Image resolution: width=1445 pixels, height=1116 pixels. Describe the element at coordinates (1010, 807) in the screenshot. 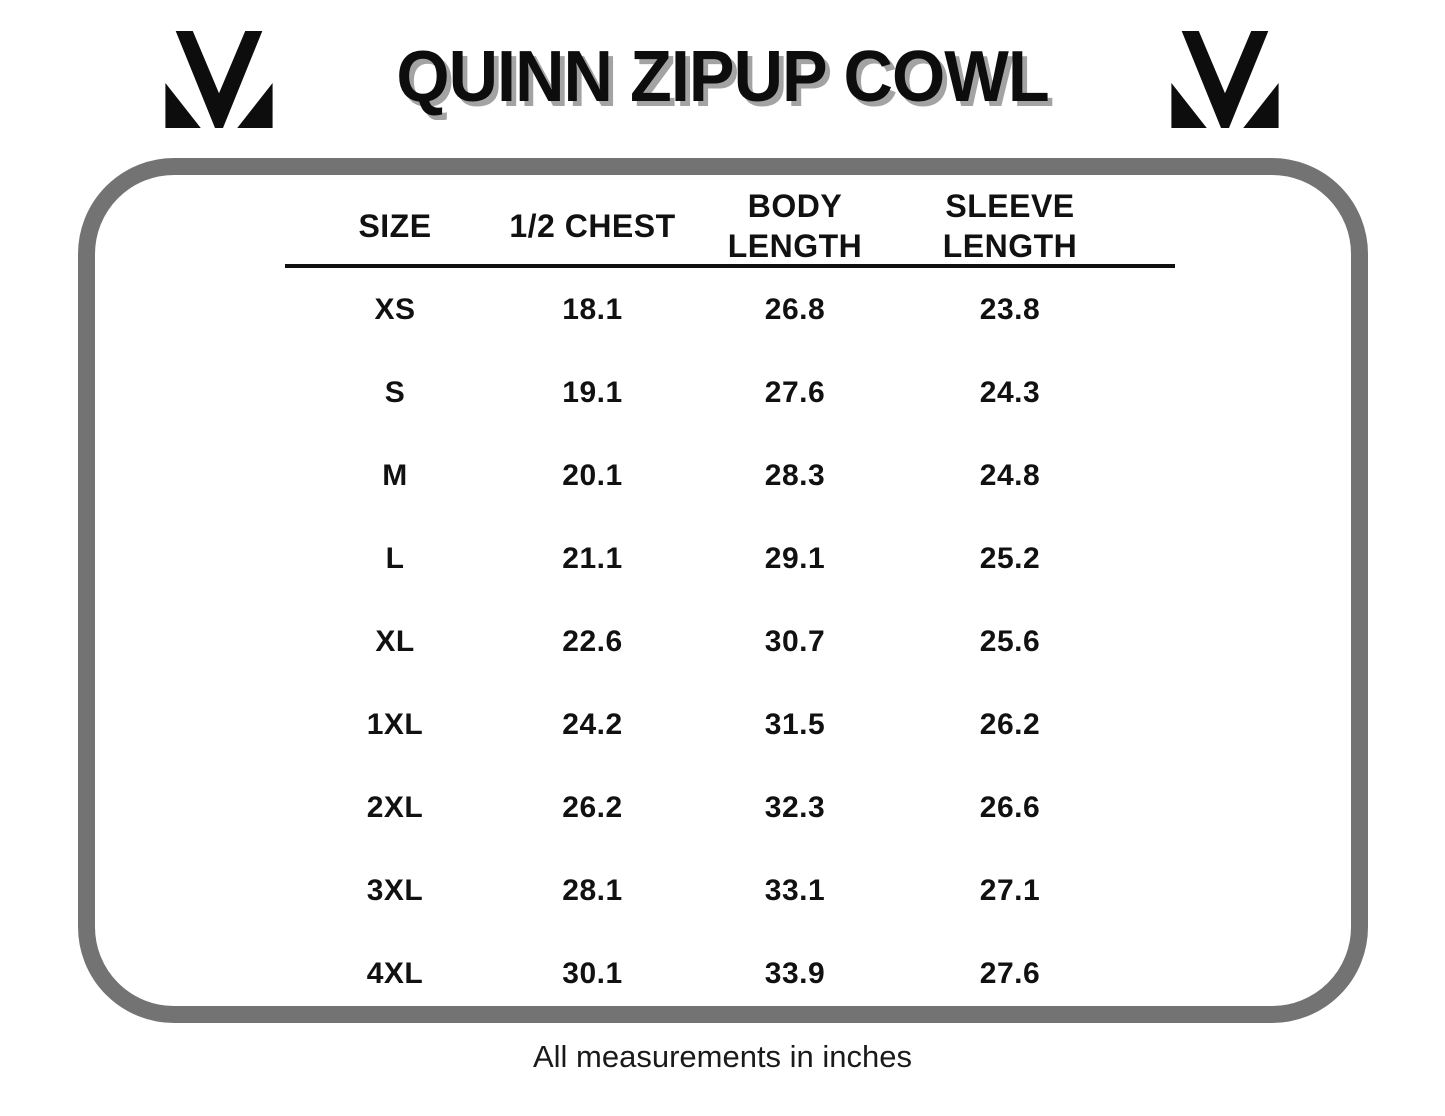

I see `sleeve-cell: 26.6` at that location.